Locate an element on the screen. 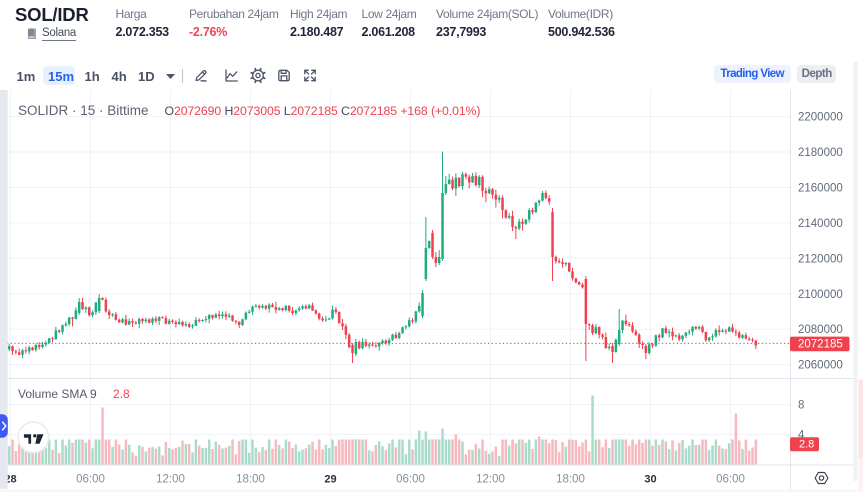 Image resolution: width=863 pixels, height=492 pixels. svg-text: 2100000 is located at coordinates (820, 295).